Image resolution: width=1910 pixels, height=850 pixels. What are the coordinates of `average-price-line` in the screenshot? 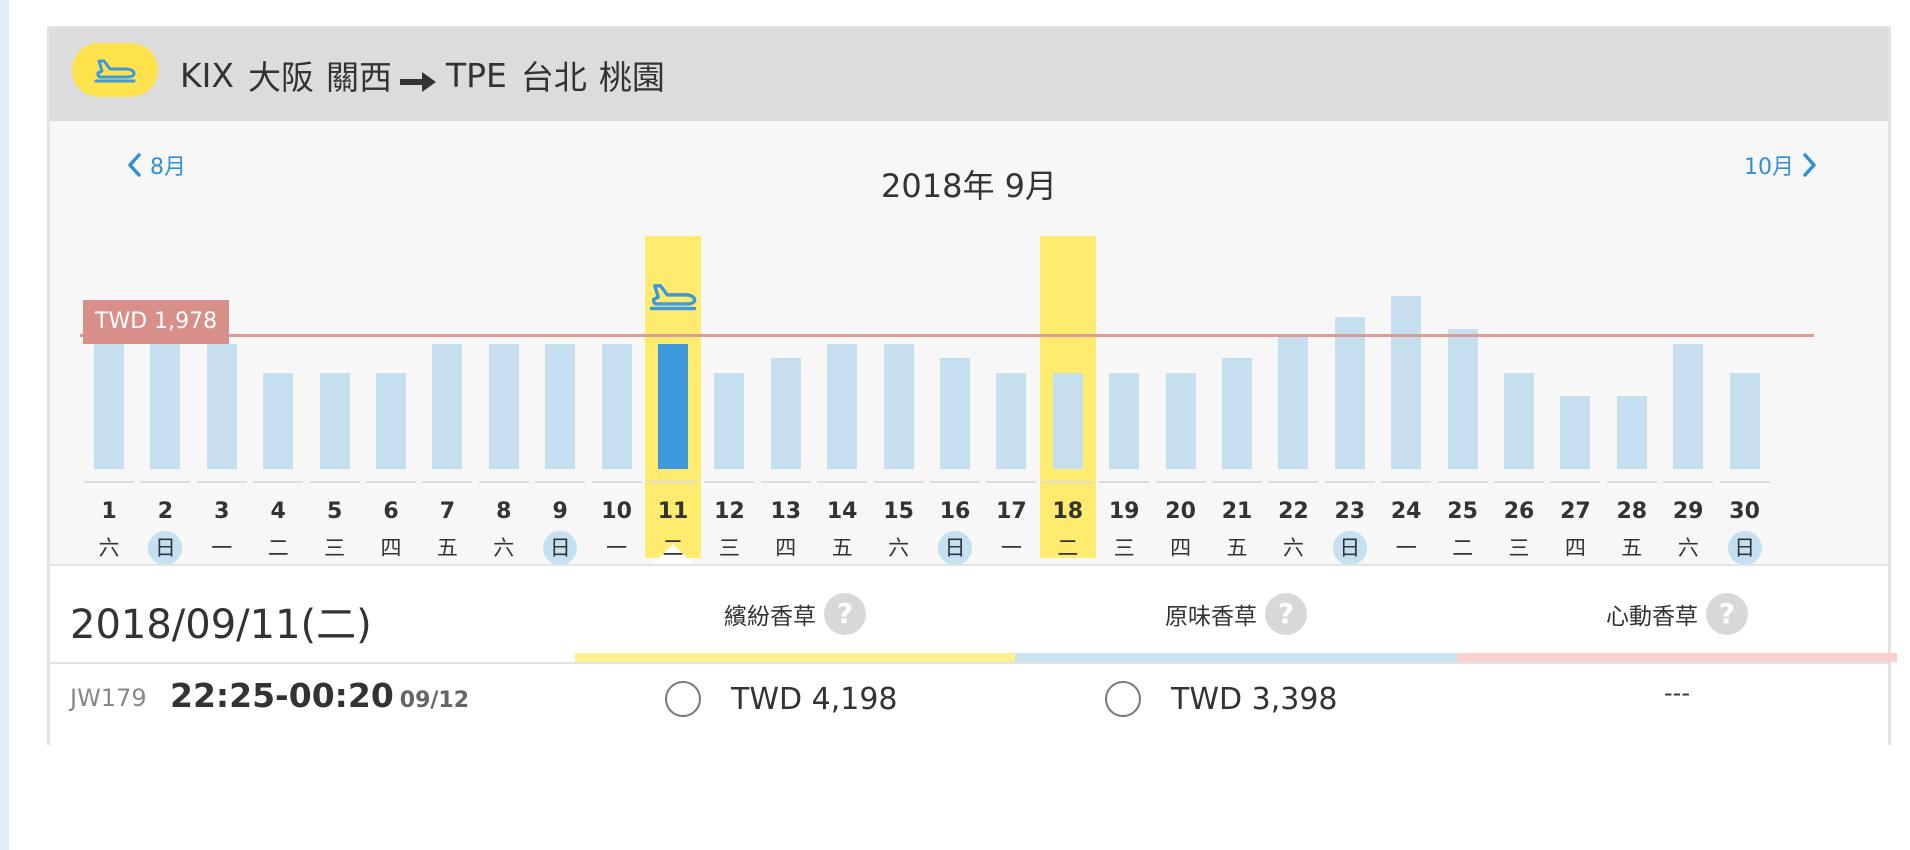 It's located at (947, 336).